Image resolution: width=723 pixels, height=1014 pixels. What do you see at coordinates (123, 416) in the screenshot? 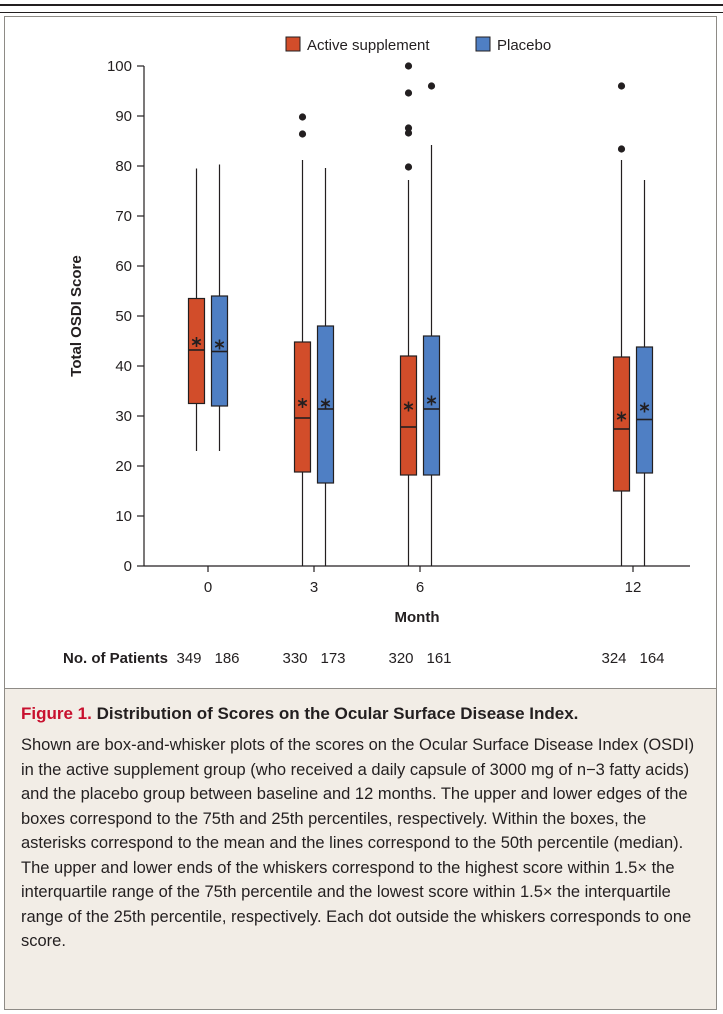
I see `y-tick-label: 30` at bounding box center [123, 416].